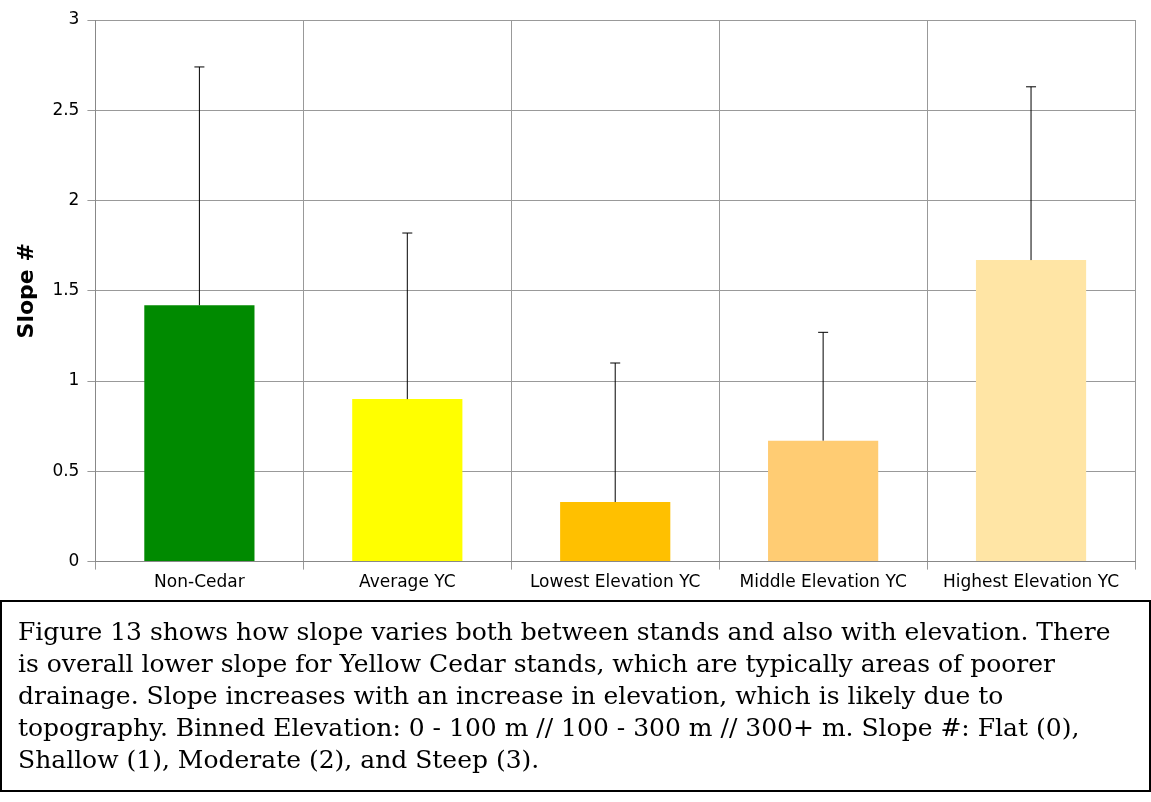  What do you see at coordinates (74, 560) in the screenshot?
I see `y-tick-label: 0` at bounding box center [74, 560].